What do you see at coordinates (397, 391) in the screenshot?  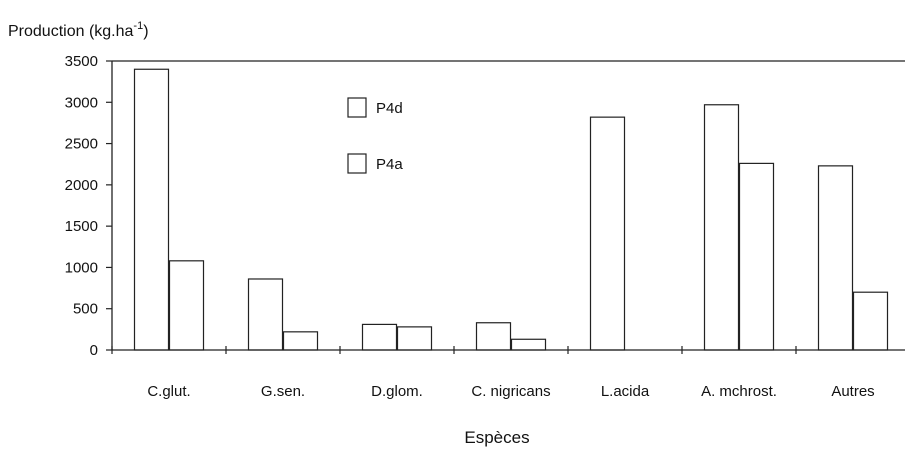 I see `x-tick-label: D.glom.` at bounding box center [397, 391].